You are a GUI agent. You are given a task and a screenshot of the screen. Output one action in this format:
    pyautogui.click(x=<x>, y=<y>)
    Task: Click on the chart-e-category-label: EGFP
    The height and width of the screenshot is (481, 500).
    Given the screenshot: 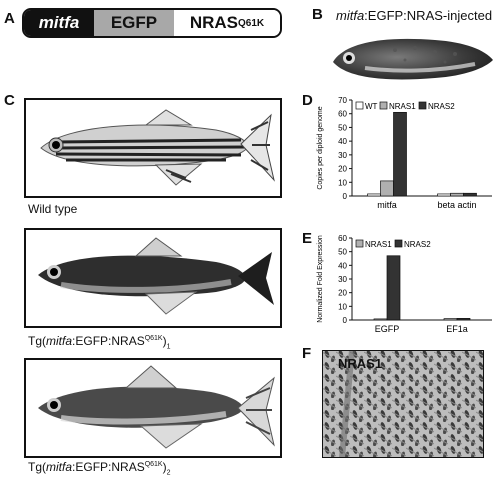 What is the action you would take?
    pyautogui.click(x=387, y=329)
    